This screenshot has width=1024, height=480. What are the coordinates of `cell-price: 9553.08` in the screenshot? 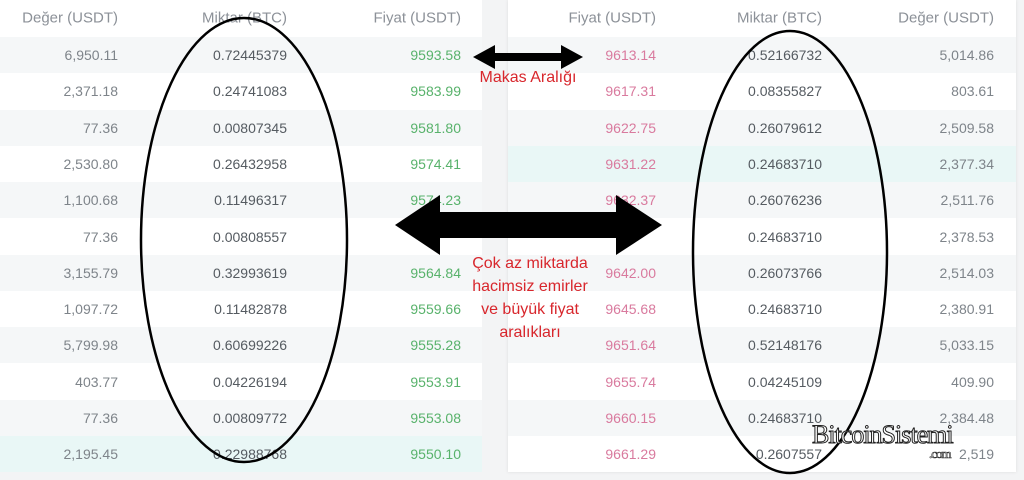 It's located at (435, 418).